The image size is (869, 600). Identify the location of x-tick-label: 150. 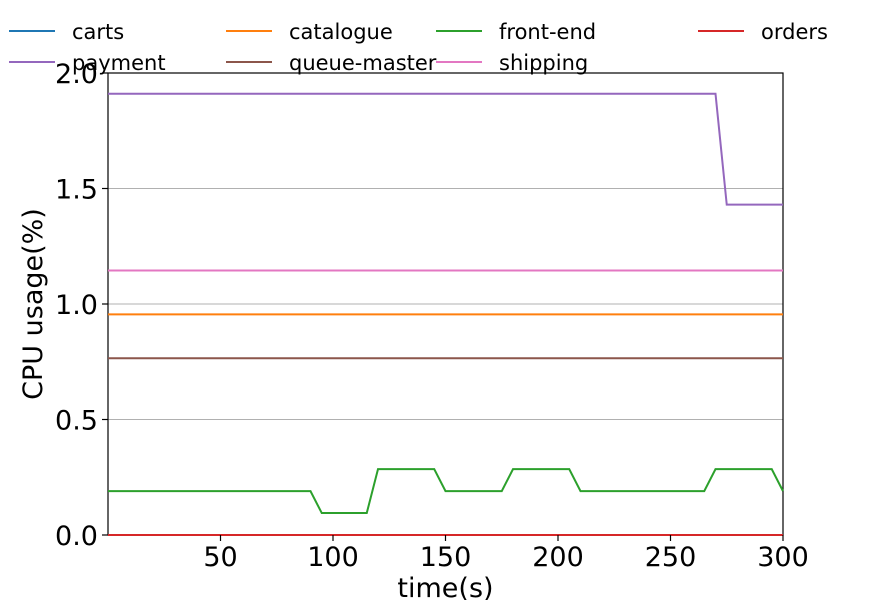
(446, 557).